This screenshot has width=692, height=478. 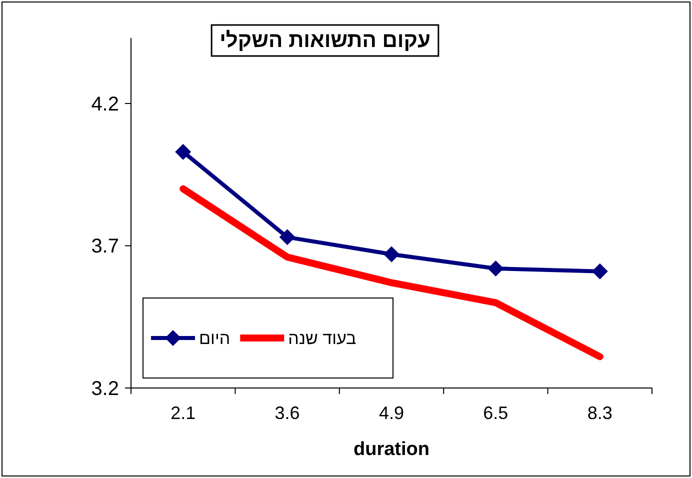 What do you see at coordinates (183, 413) in the screenshot?
I see `x-tick-label: 2.1` at bounding box center [183, 413].